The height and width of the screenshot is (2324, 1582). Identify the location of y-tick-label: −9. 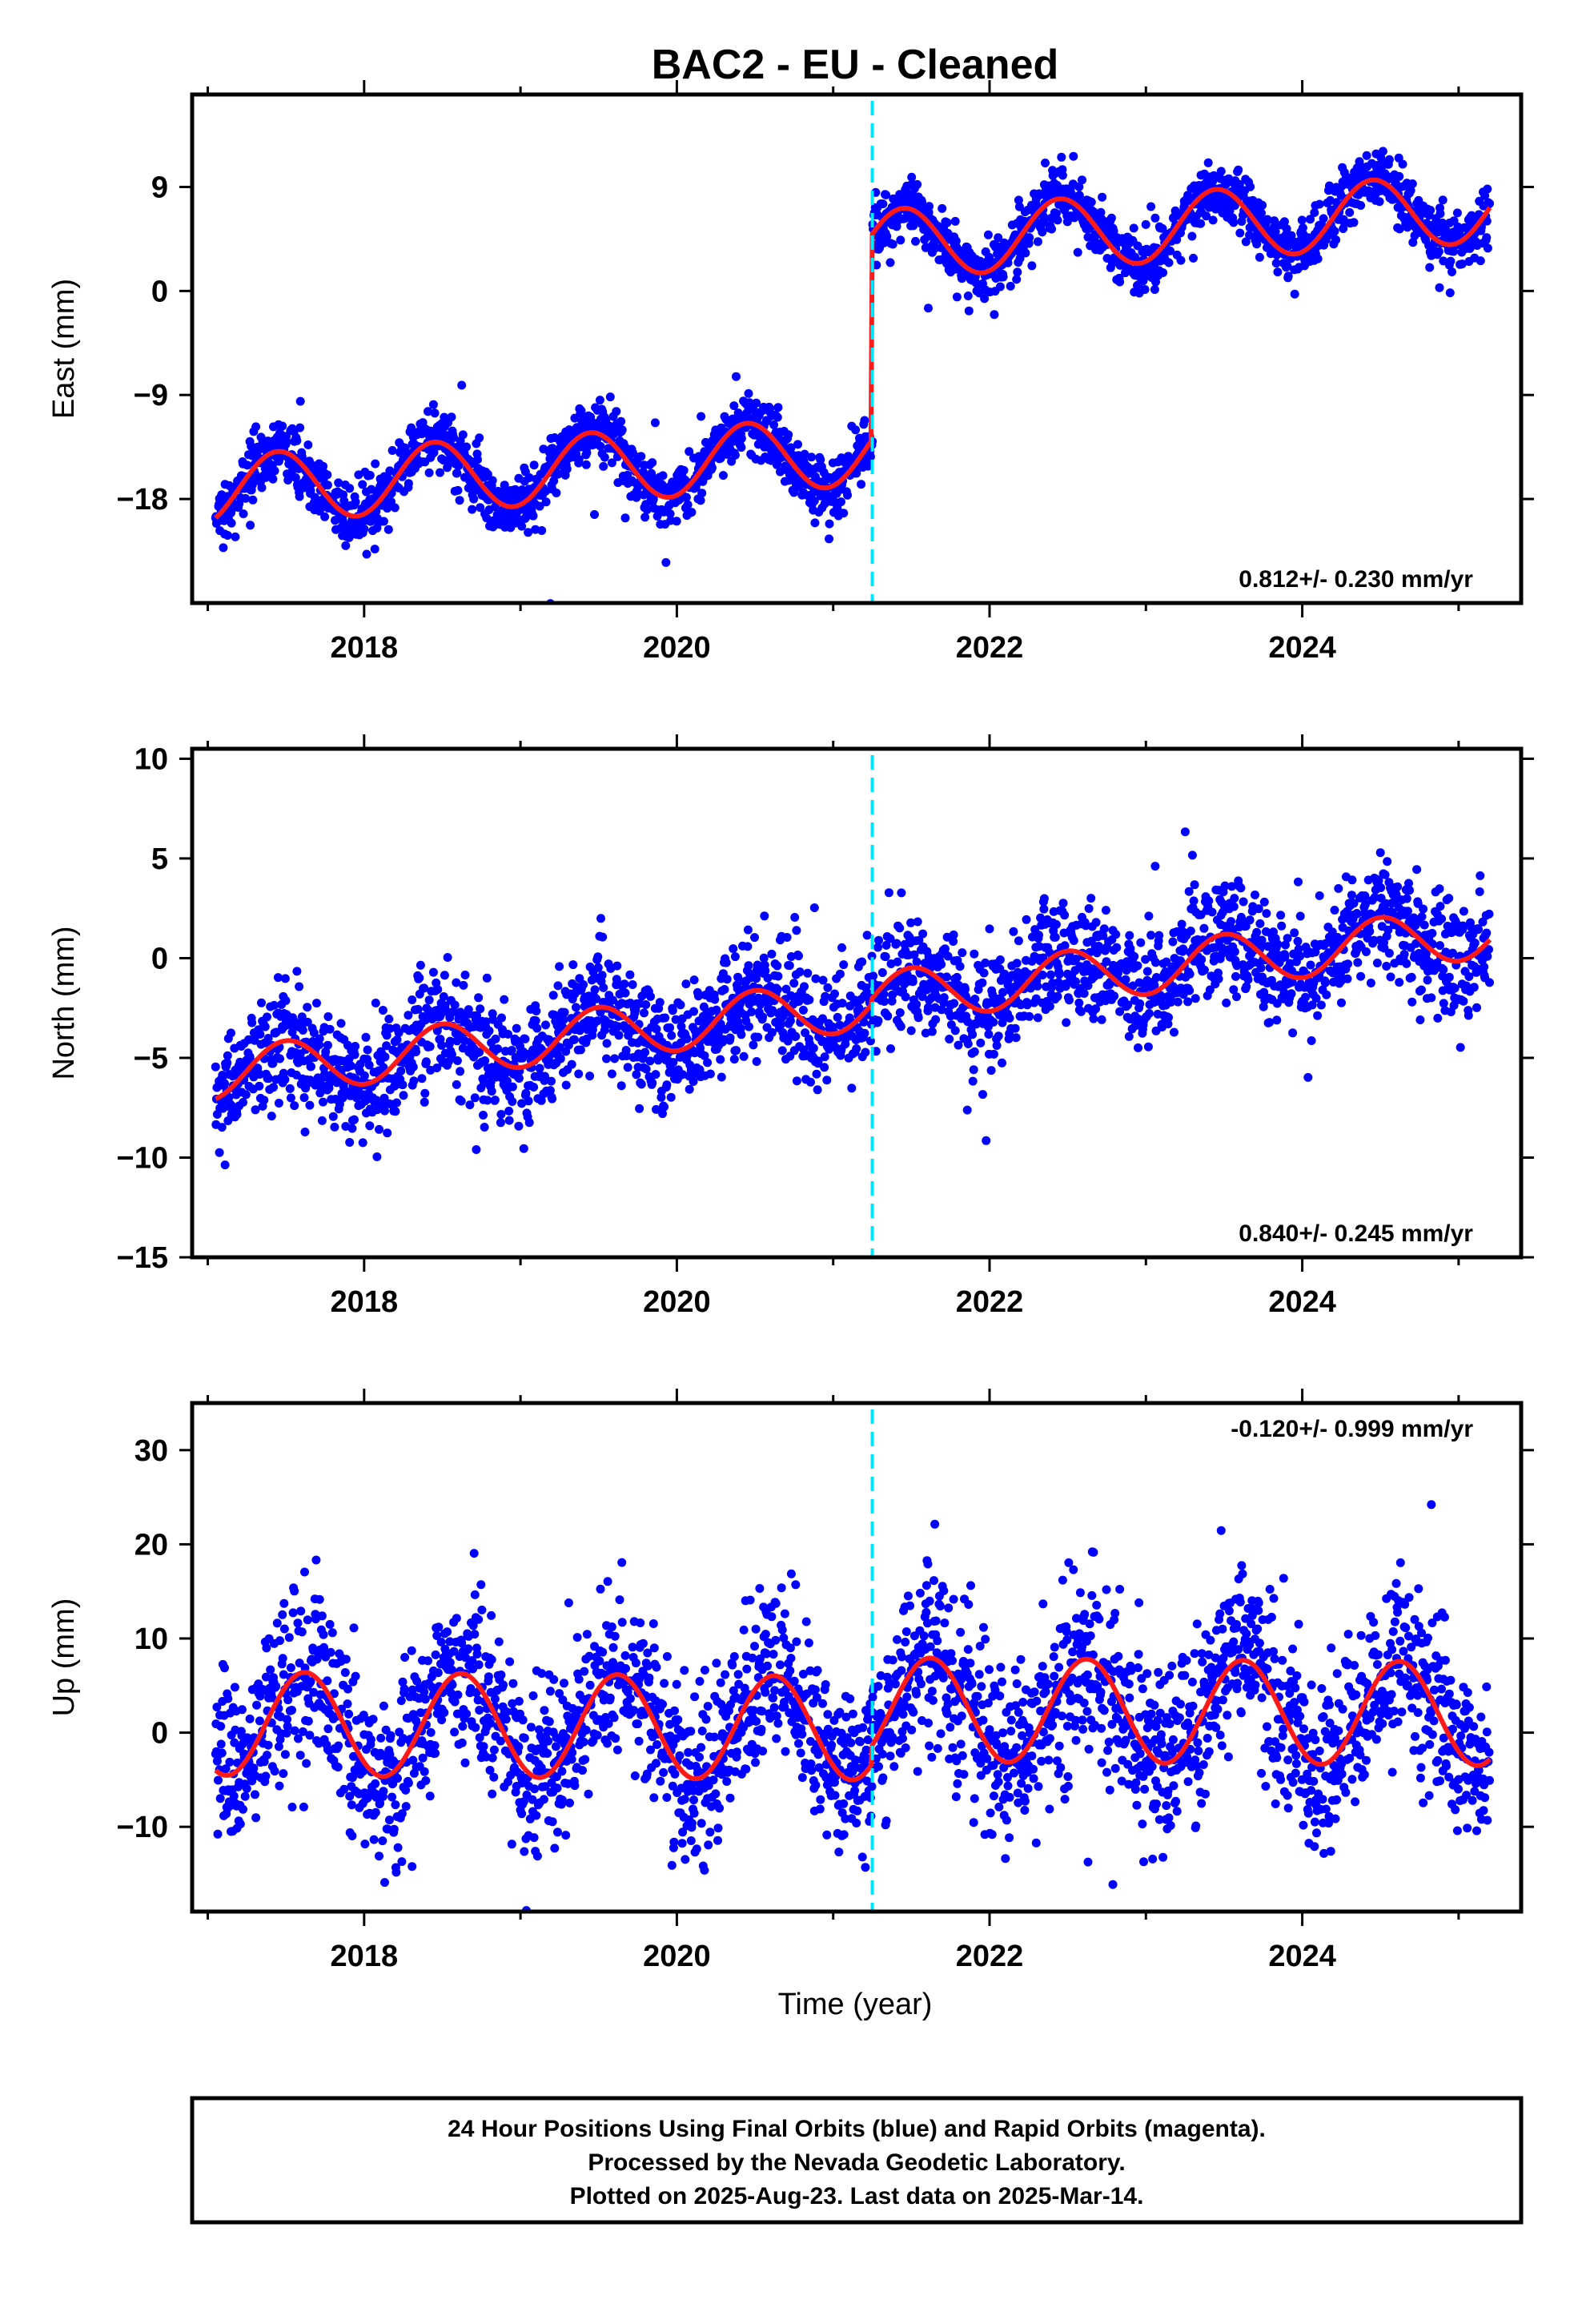
(151, 395).